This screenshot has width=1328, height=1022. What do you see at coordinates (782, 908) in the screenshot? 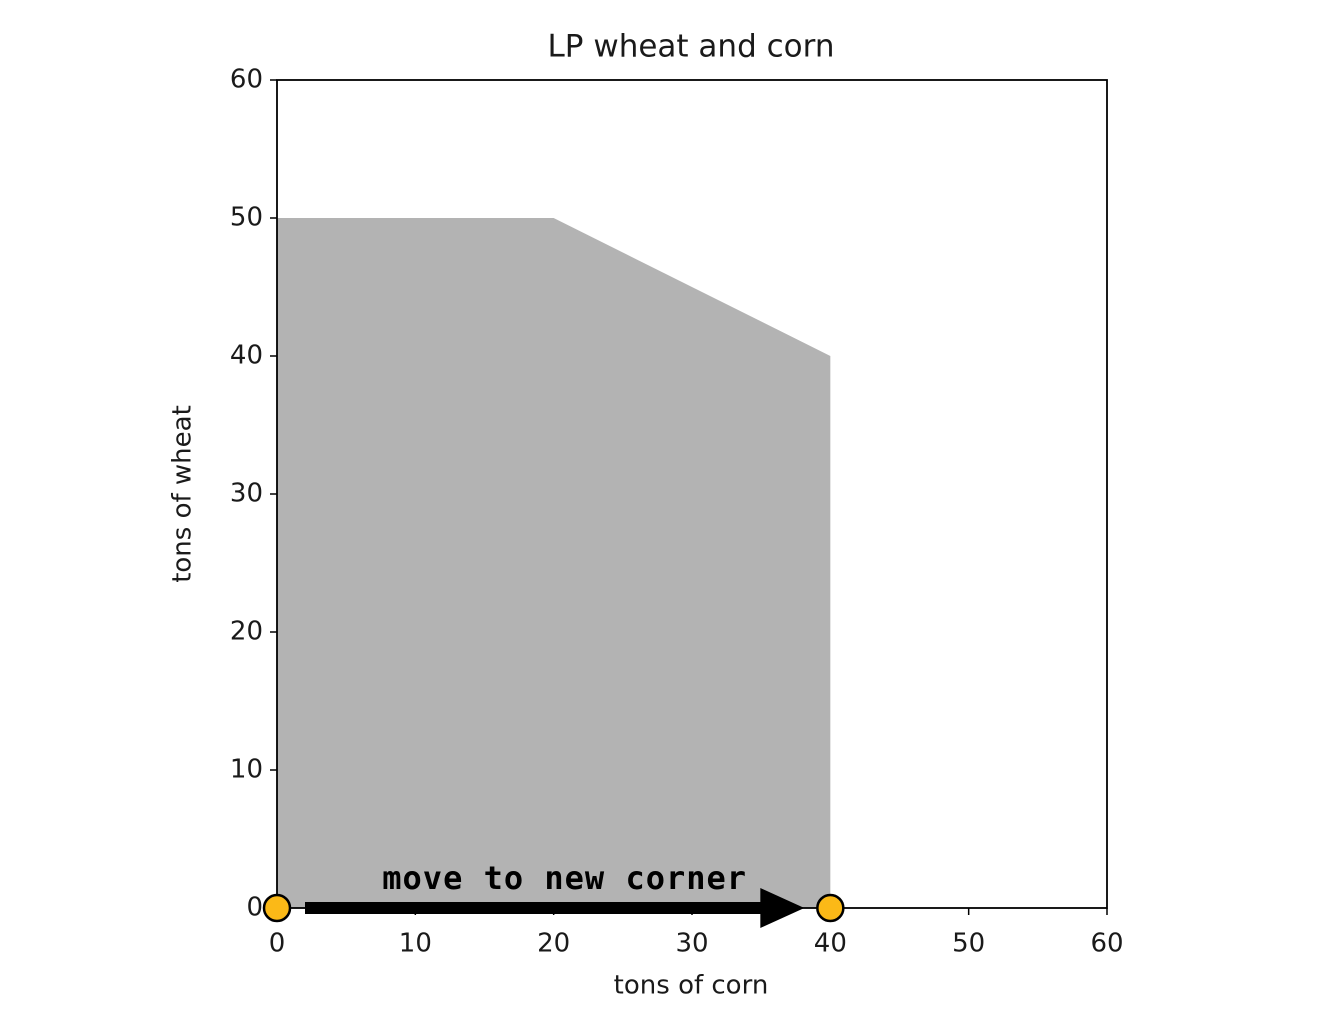
I see `annotation-arrowhead` at bounding box center [782, 908].